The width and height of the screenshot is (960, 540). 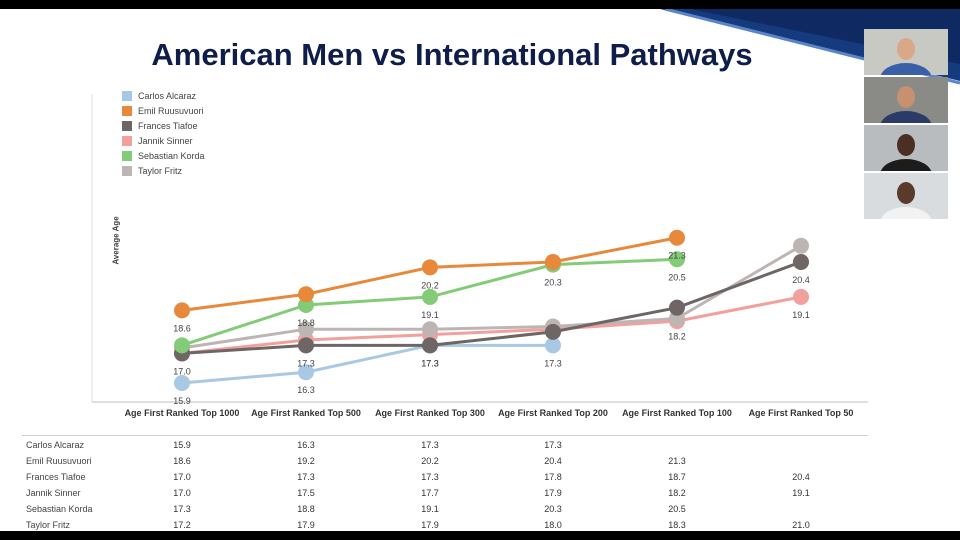 What do you see at coordinates (801, 413) in the screenshot?
I see `x-axis-category: Age First Ranked Top 50` at bounding box center [801, 413].